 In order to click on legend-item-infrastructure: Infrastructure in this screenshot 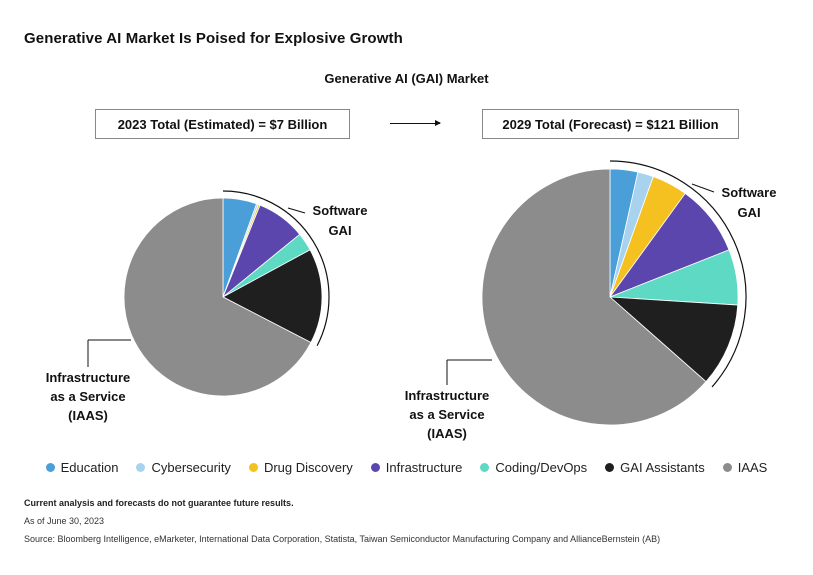, I will do `click(416, 467)`.